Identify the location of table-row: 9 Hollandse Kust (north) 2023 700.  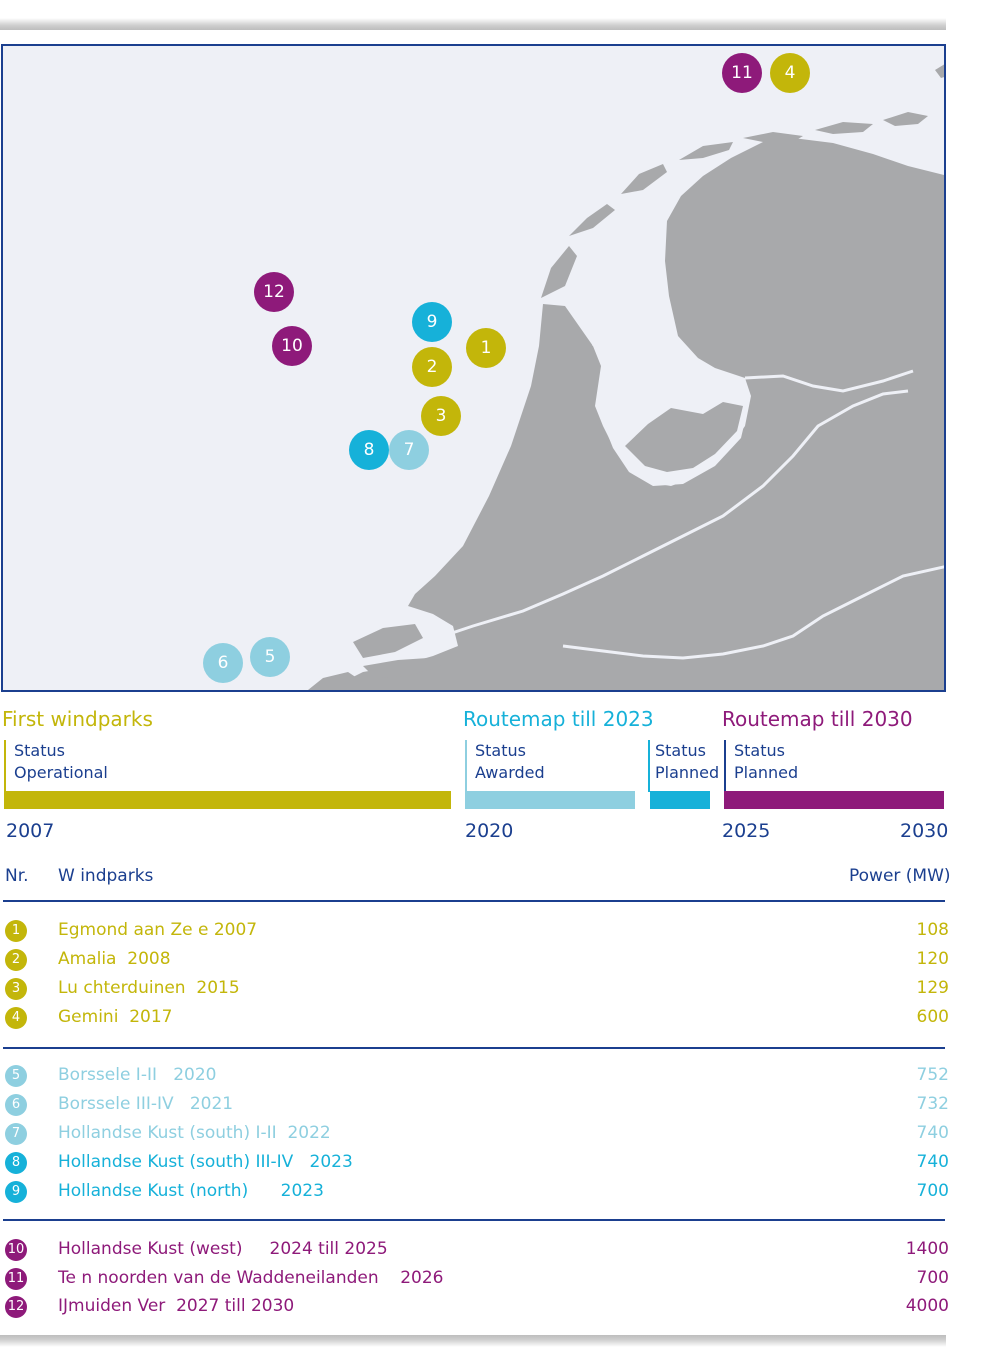
(476, 1192).